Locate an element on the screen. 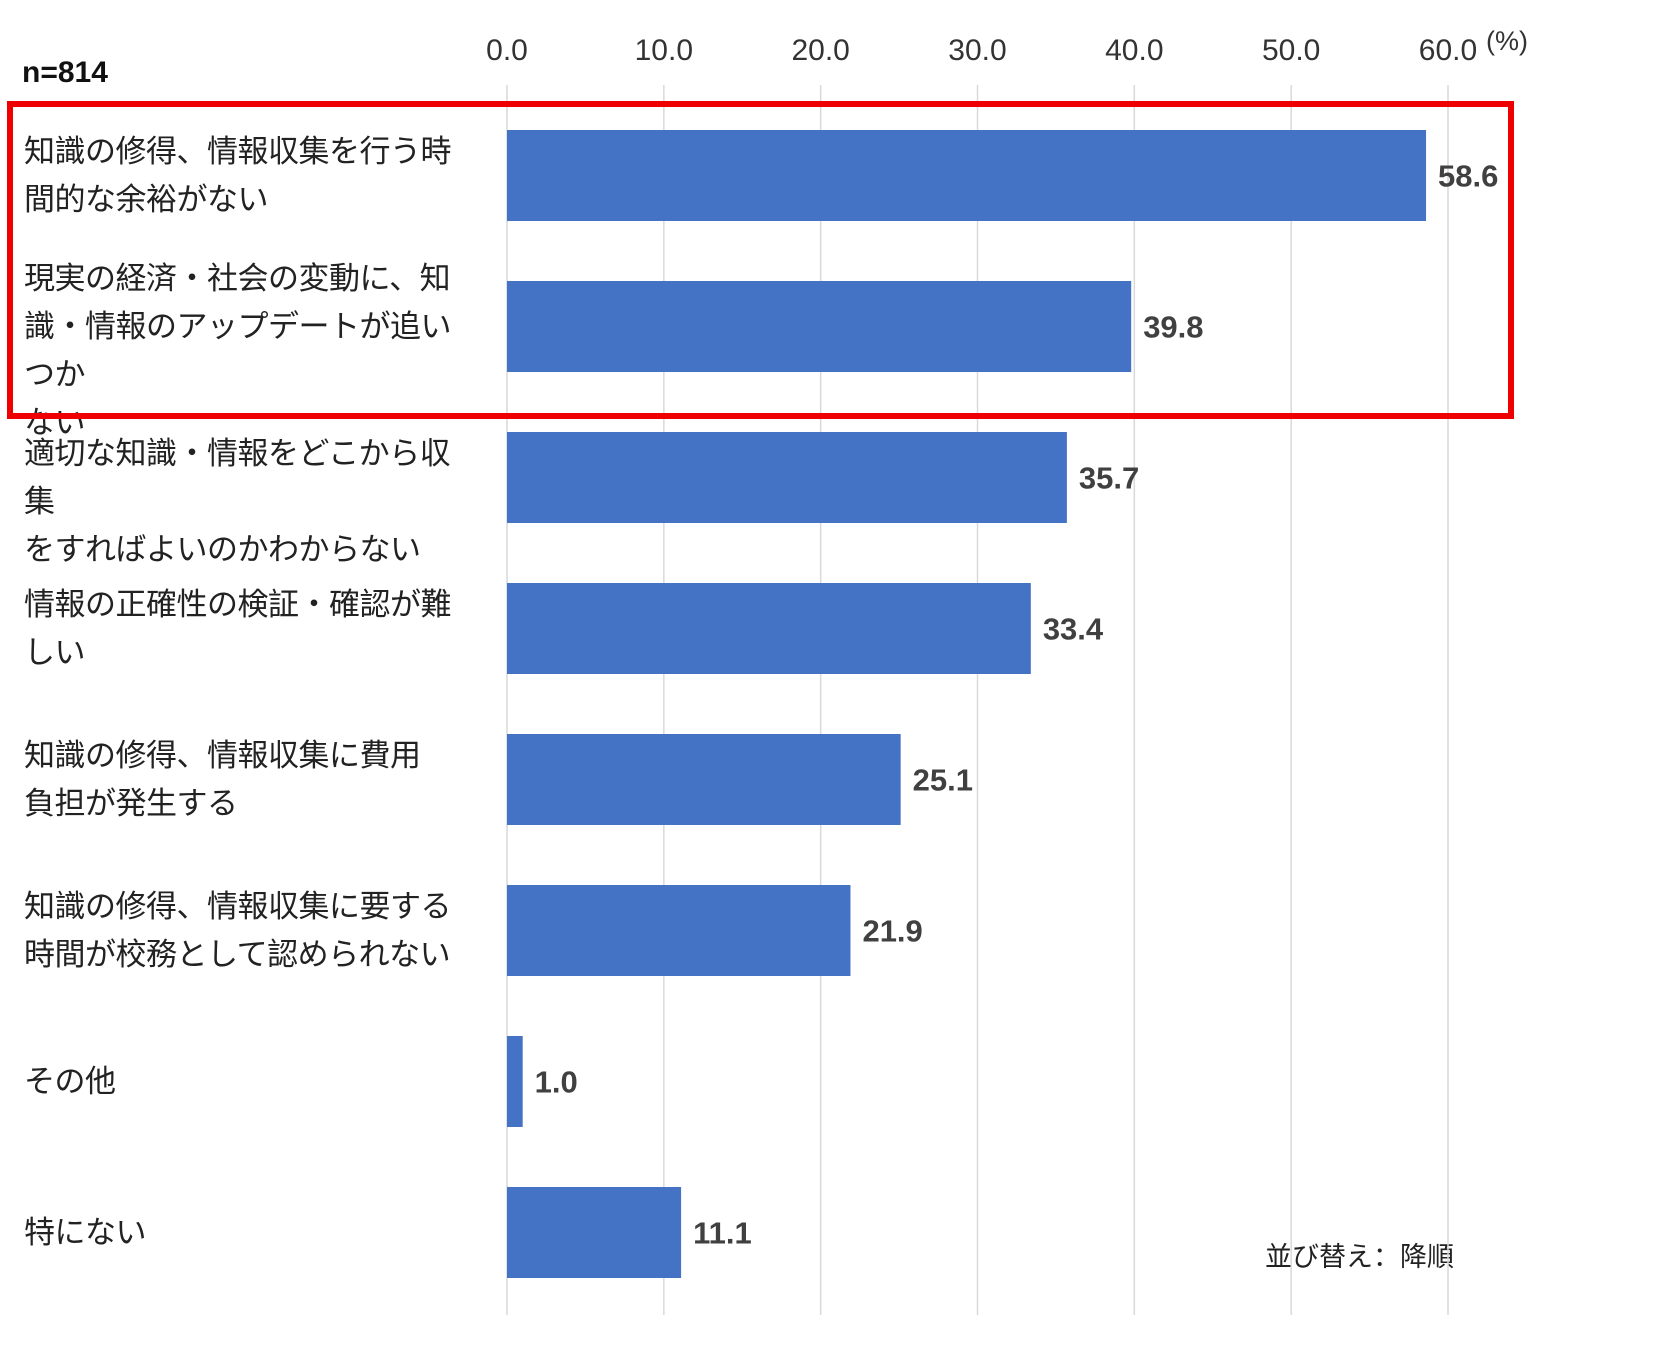  category-label: 適切な知識・情報をどこから収集 をすればよいのかわからない is located at coordinates (237, 501).